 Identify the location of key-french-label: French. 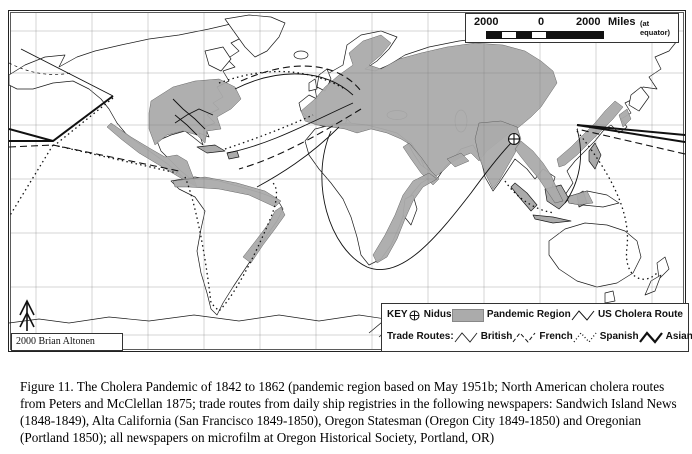
(556, 336).